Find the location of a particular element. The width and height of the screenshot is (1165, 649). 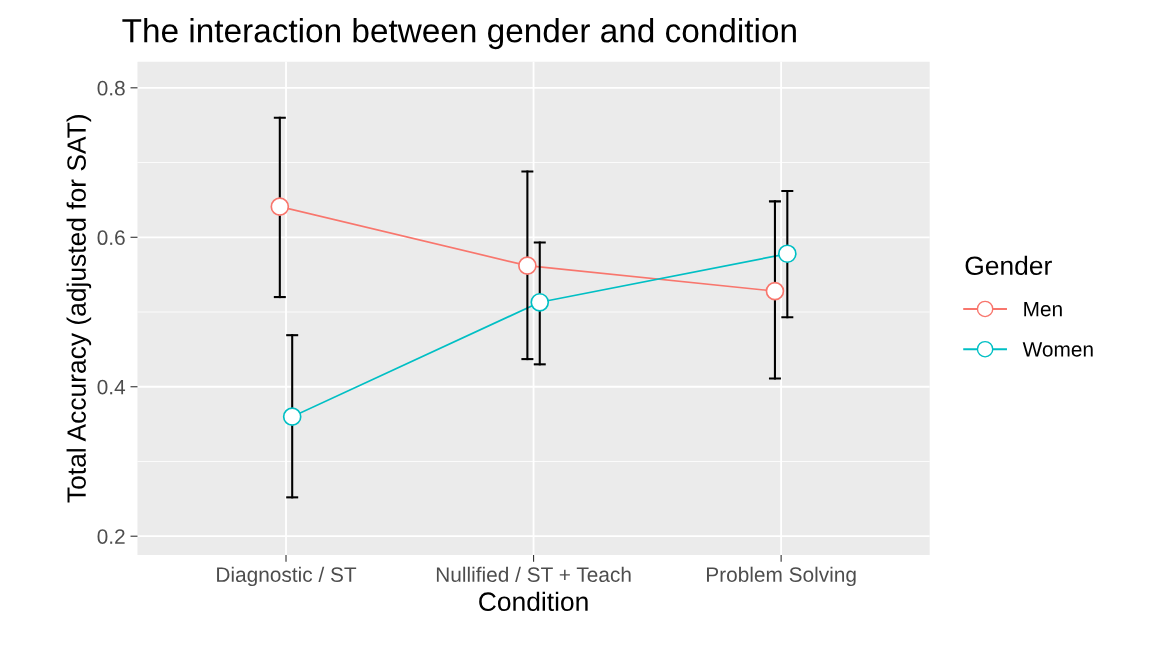

y-axis-title: Total Accuracy (adjusted for SAT) is located at coordinates (79, 309).